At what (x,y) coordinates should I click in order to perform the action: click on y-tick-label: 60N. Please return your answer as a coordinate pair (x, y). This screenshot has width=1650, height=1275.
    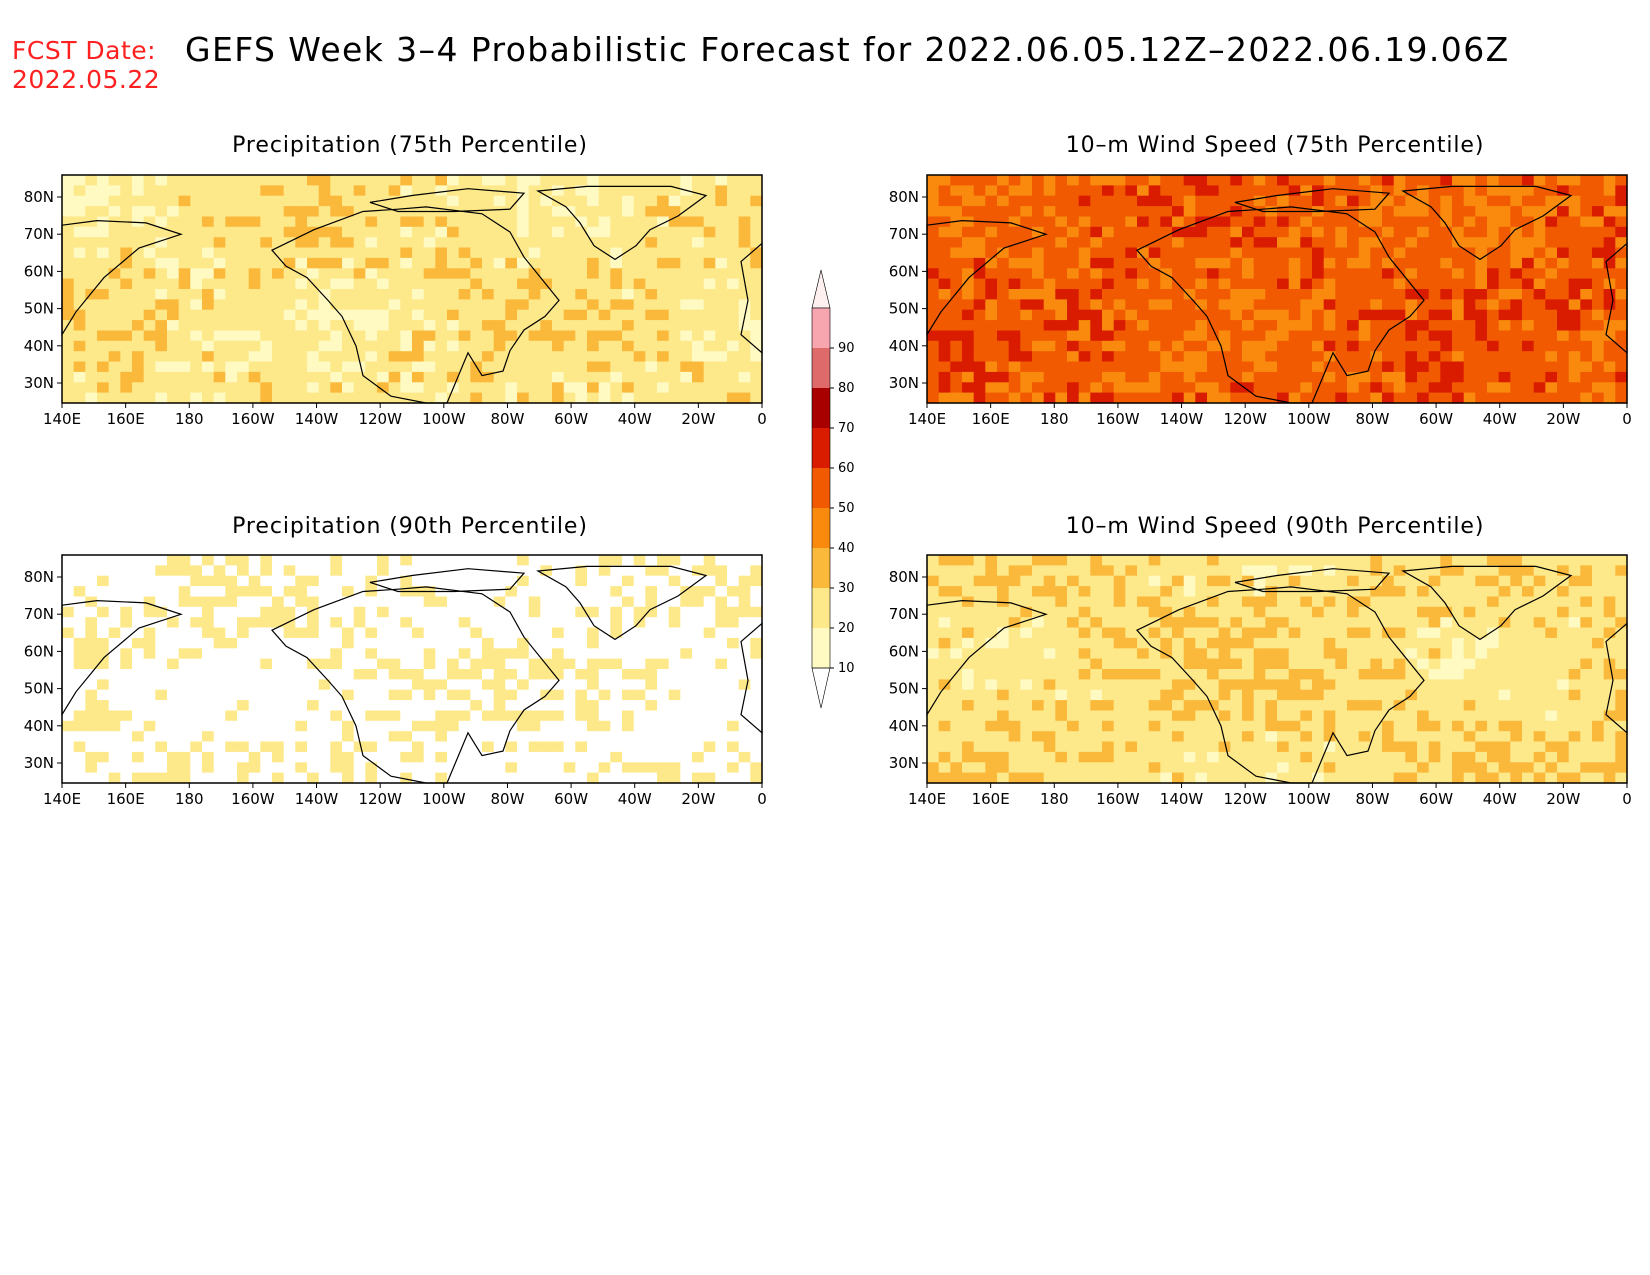
    Looking at the image, I should click on (904, 271).